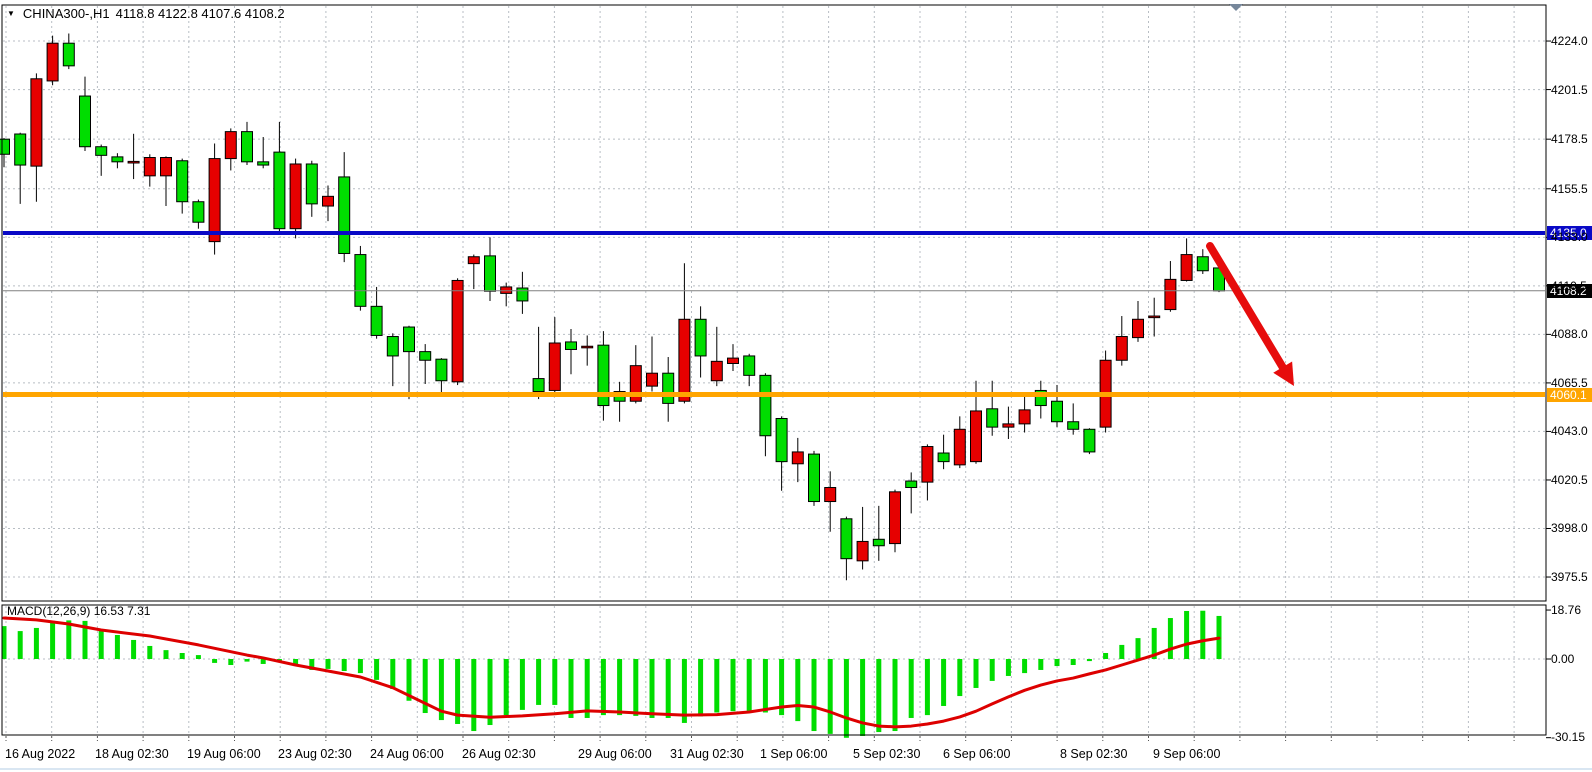 The image size is (1592, 772). Describe the element at coordinates (132, 754) in the screenshot. I see `time-axis-label: 18 Aug 02:30` at that location.